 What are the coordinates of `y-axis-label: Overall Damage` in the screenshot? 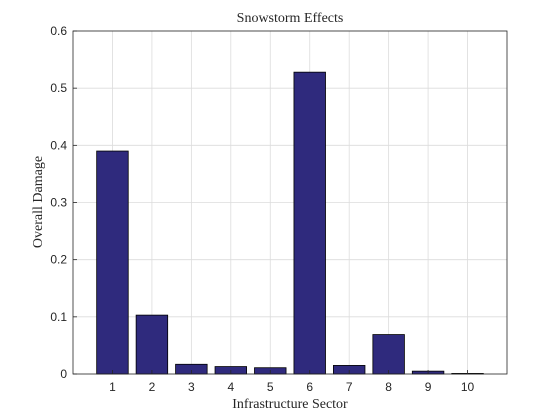 It's located at (38, 202).